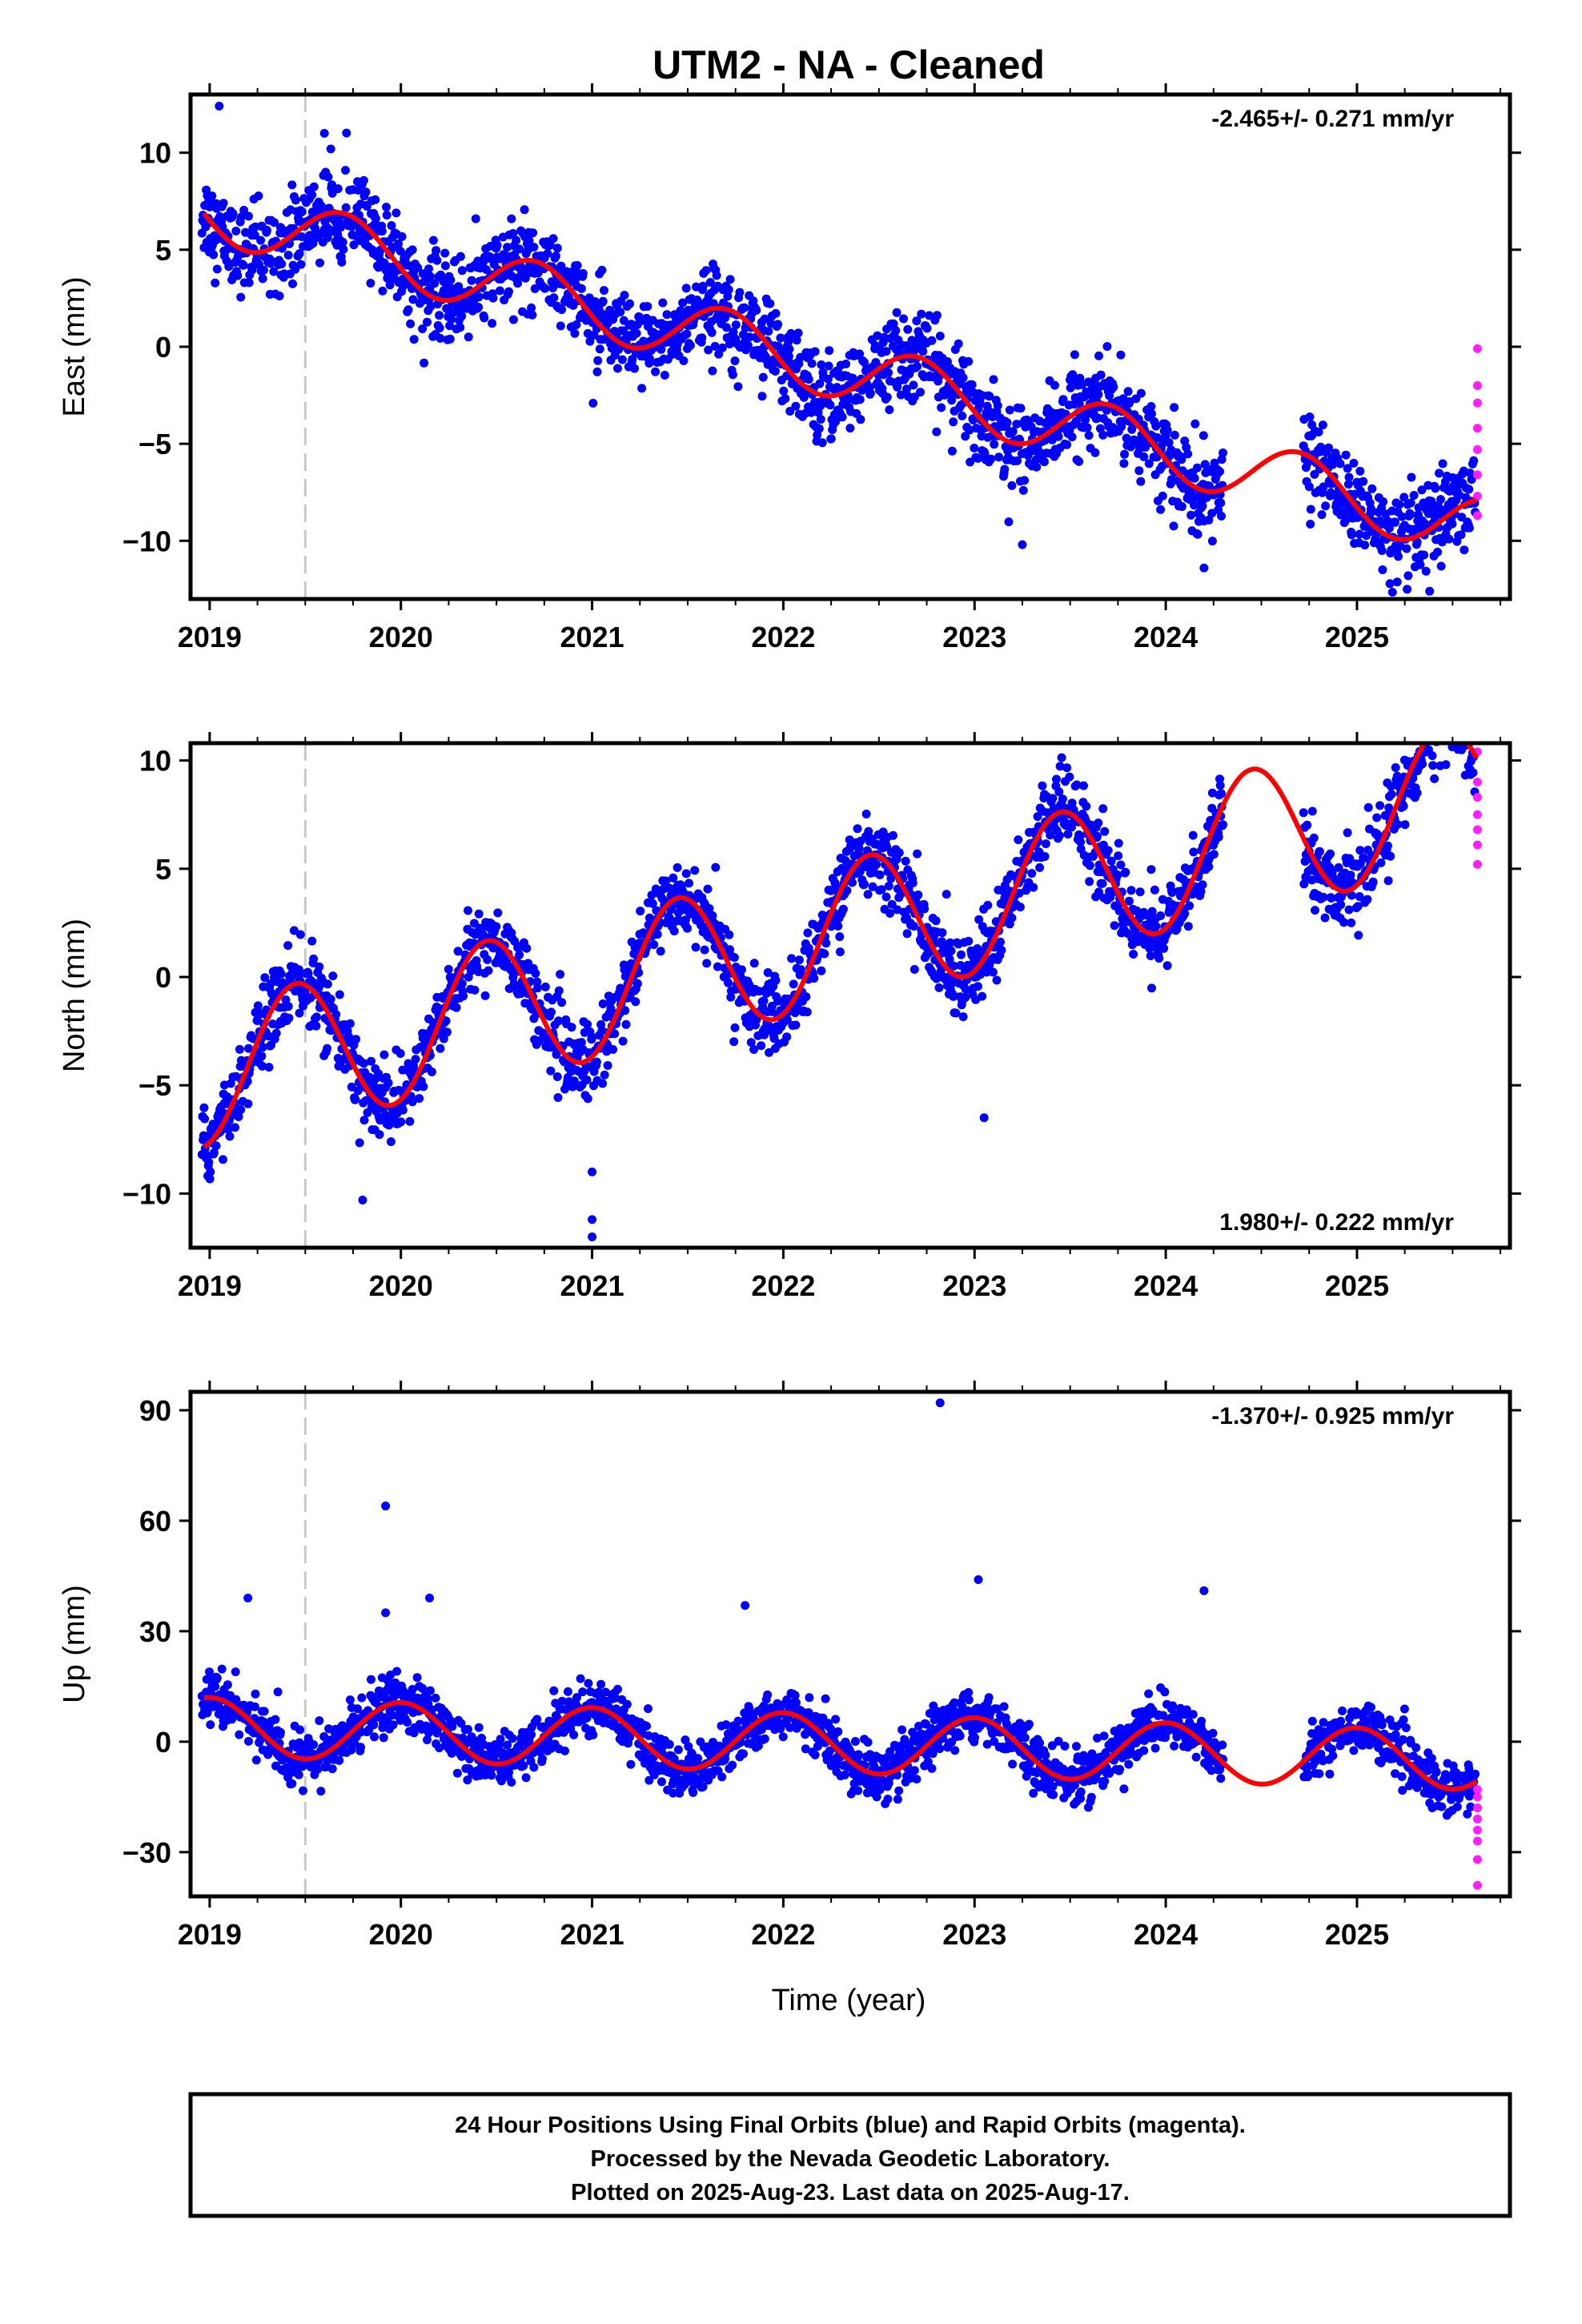  I want to click on x-tick-label: 2020, so click(401, 637).